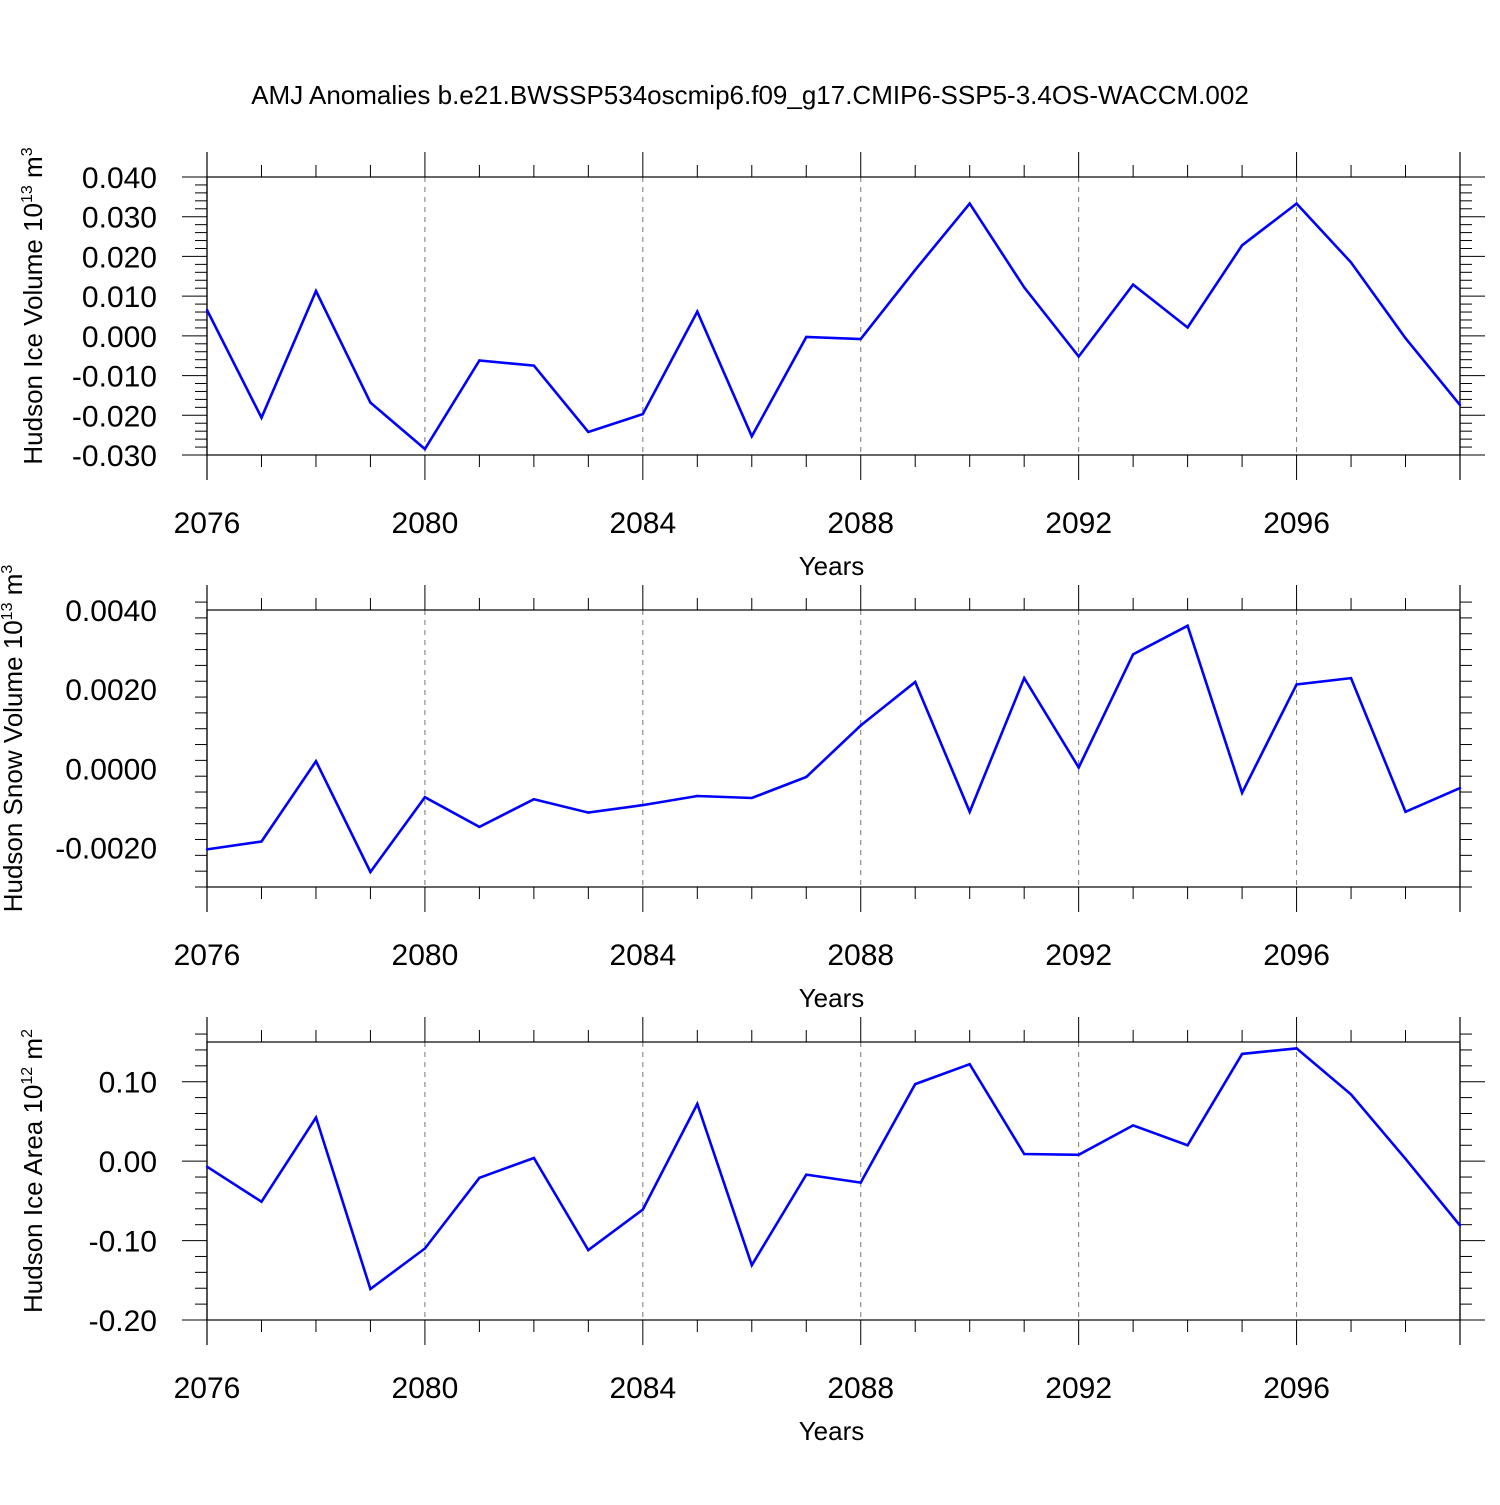 The height and width of the screenshot is (1505, 1500). Describe the element at coordinates (27, 1033) in the screenshot. I see `y-axis-label-unit-exponent: 2` at that location.